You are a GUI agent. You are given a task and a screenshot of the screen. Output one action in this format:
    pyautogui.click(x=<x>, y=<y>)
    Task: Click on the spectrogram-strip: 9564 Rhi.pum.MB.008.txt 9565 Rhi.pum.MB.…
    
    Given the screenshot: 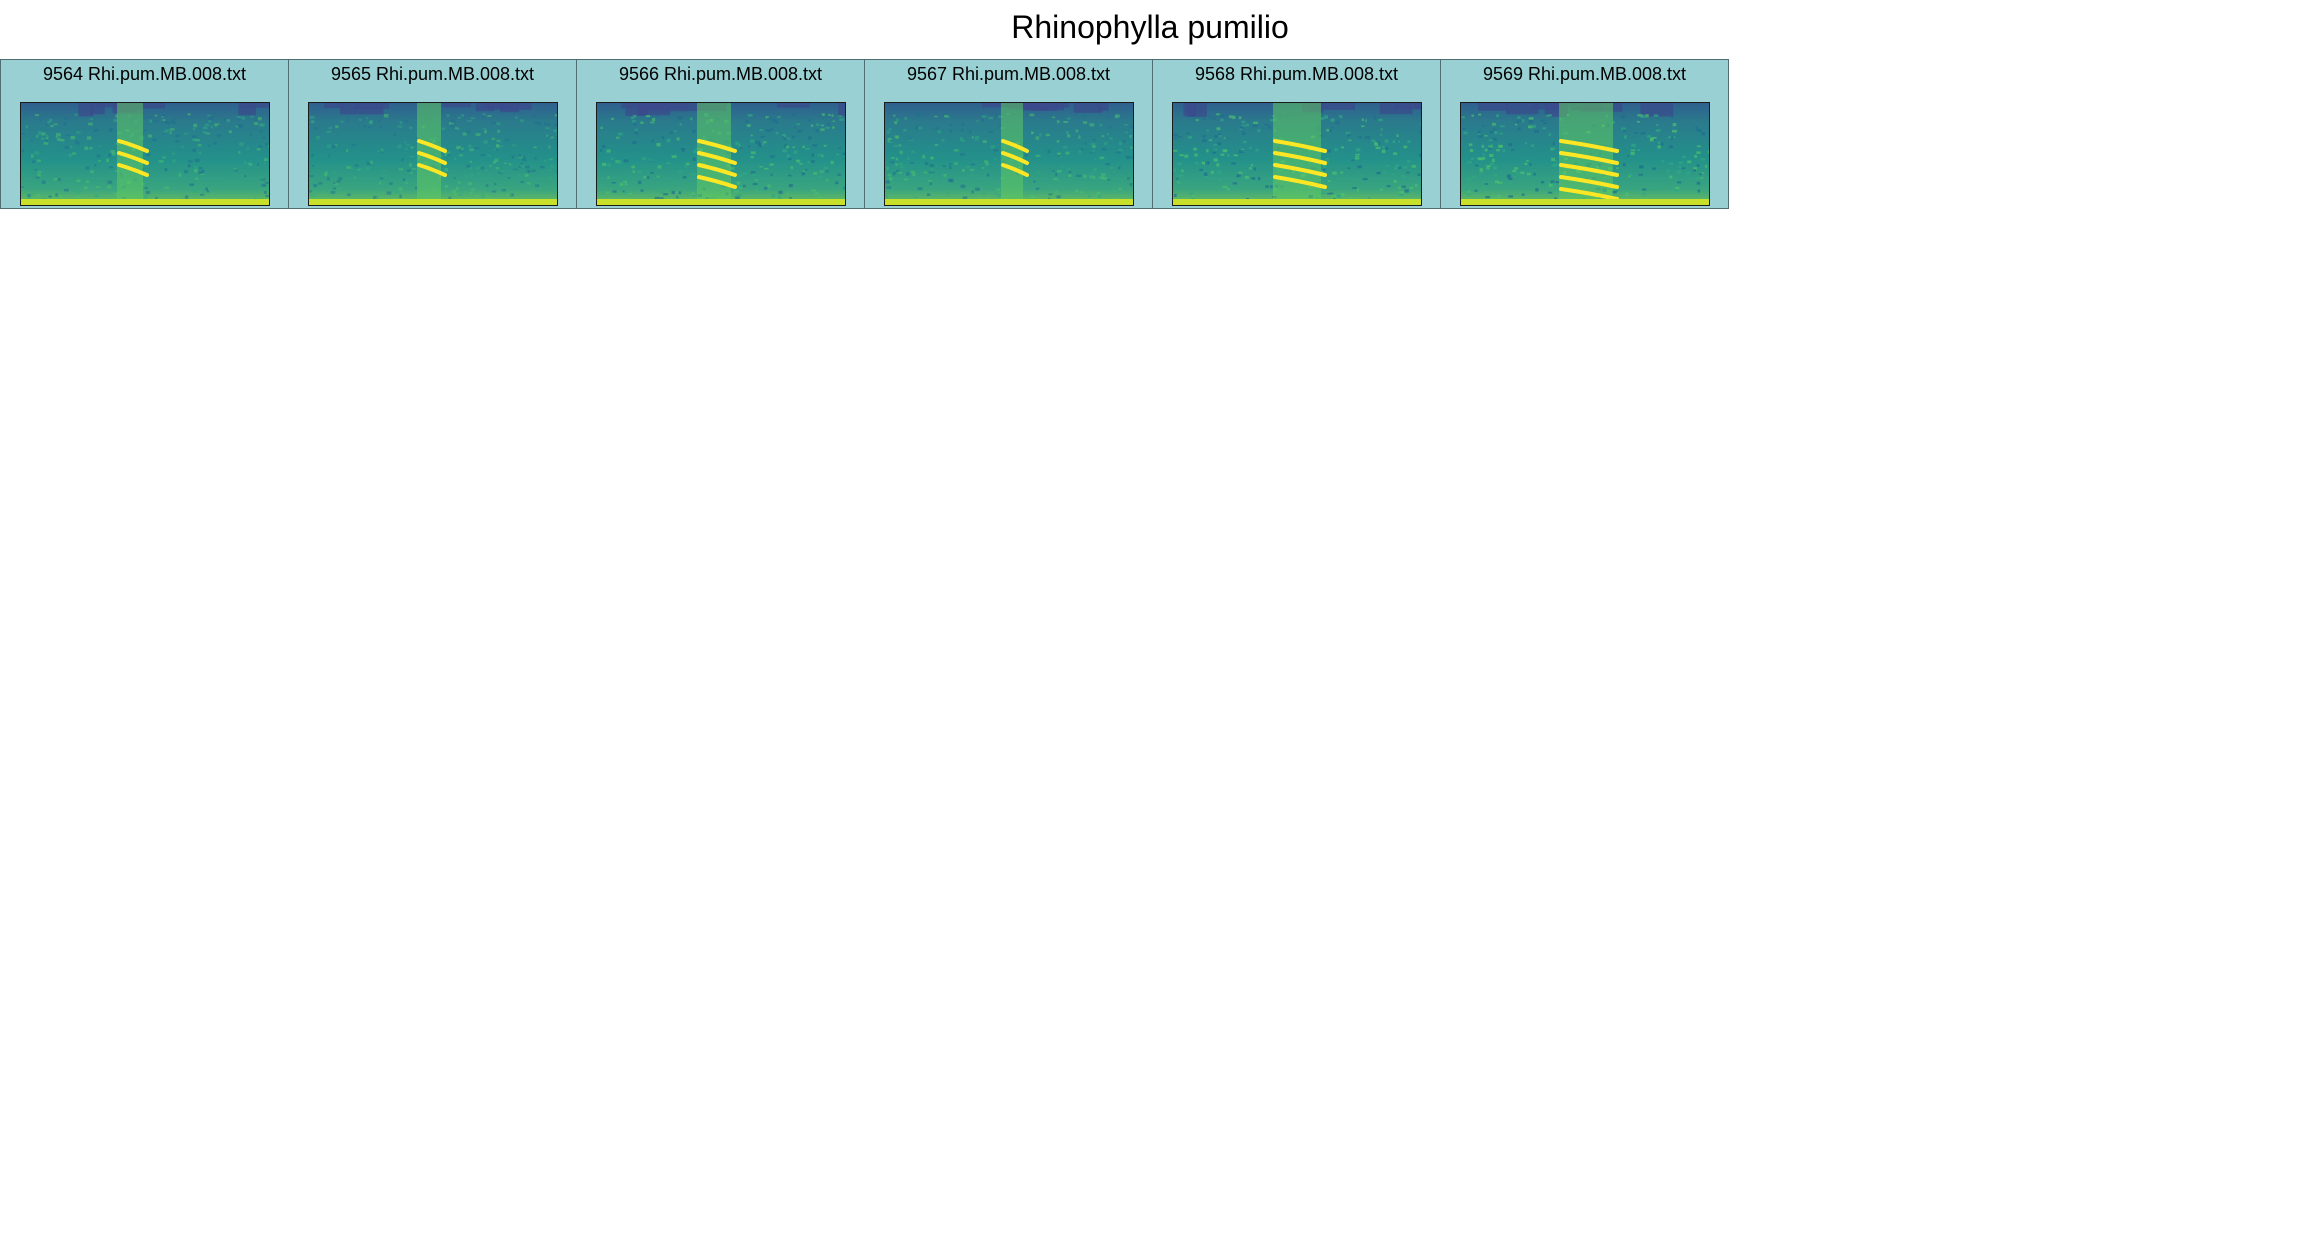 What is the action you would take?
    pyautogui.click(x=864, y=134)
    